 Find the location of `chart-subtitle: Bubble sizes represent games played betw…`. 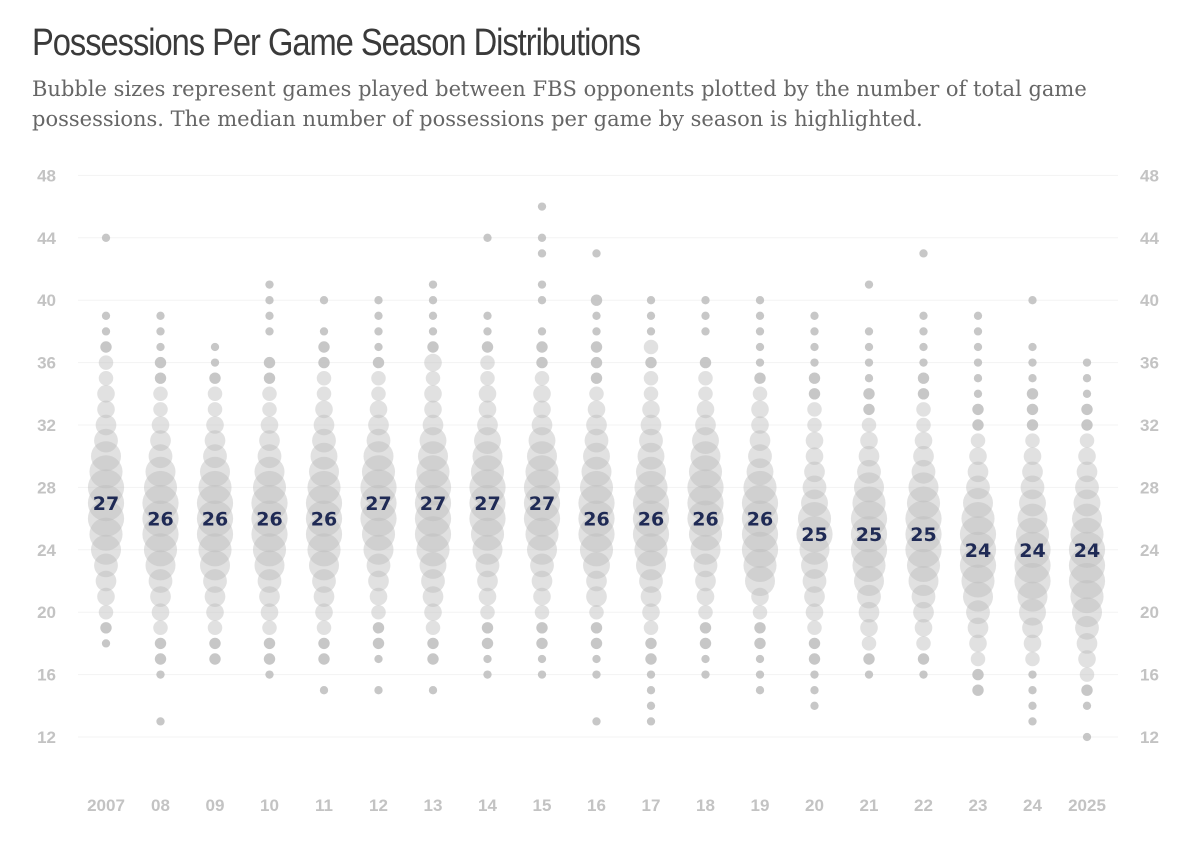

chart-subtitle: Bubble sizes represent games played betw… is located at coordinates (559, 104).